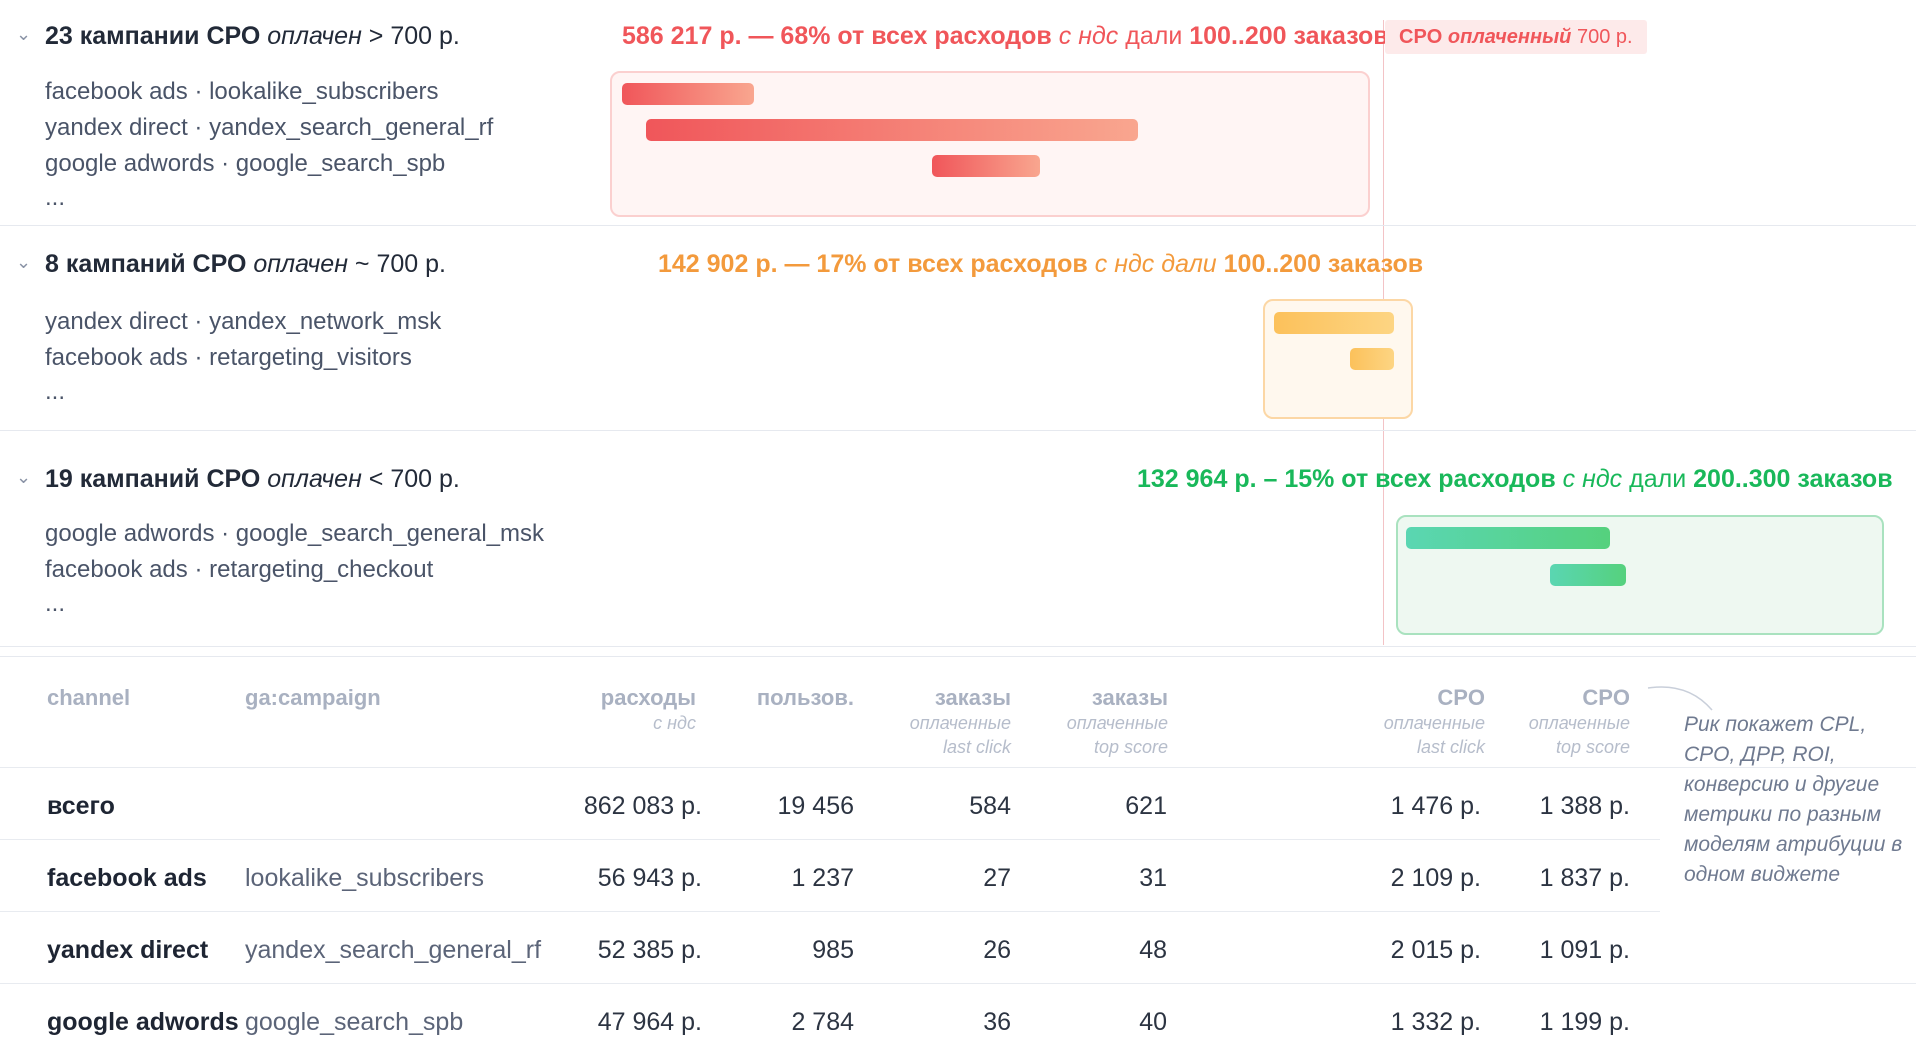 The width and height of the screenshot is (1916, 1064). I want to click on group-count: 8 кампаний СРО, so click(146, 264).